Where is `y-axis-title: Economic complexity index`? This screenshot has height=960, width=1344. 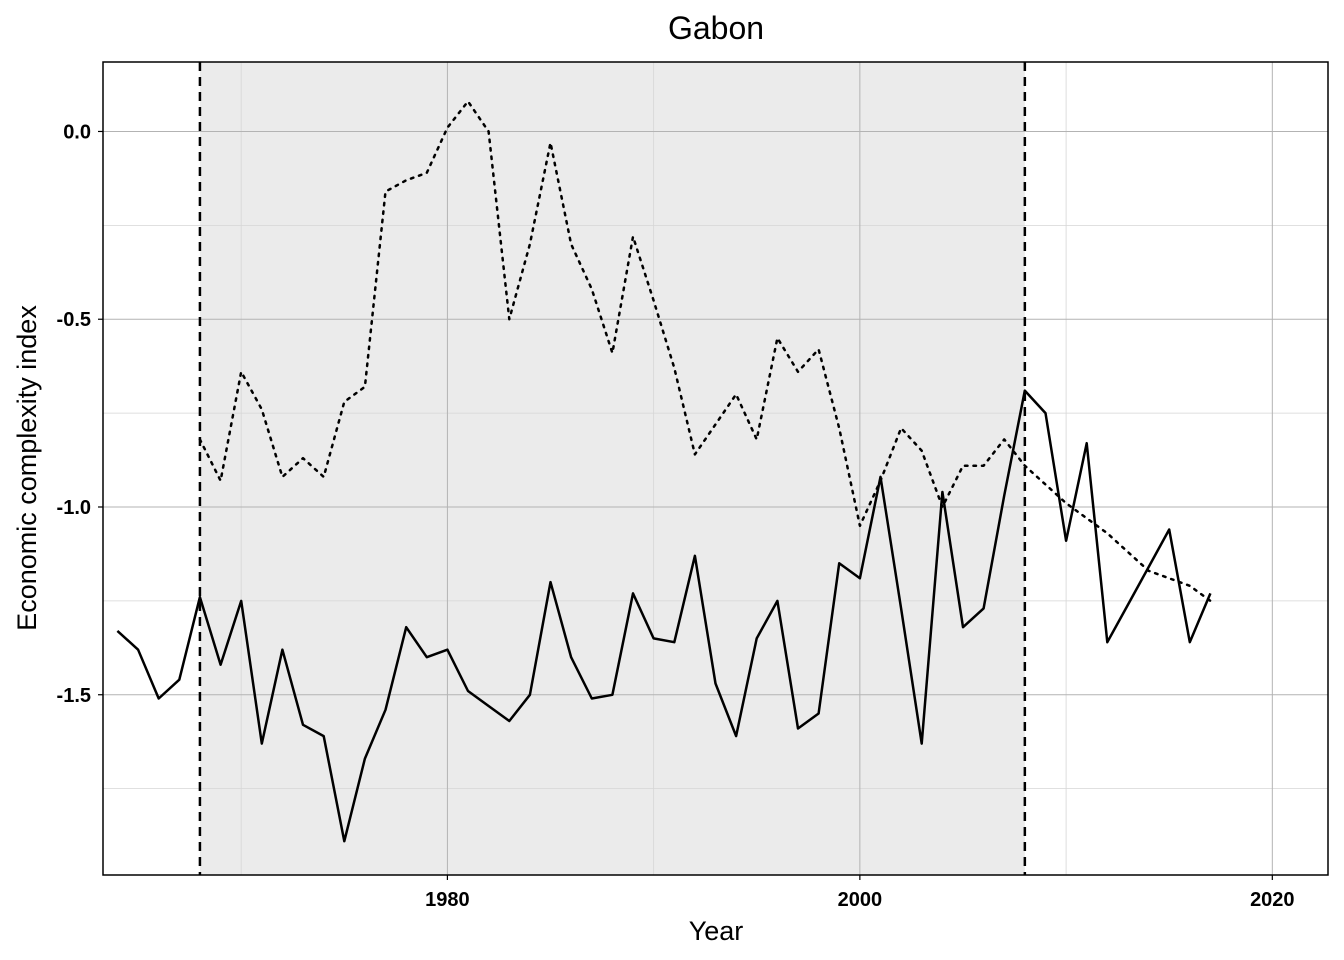 y-axis-title: Economic complexity index is located at coordinates (27, 468).